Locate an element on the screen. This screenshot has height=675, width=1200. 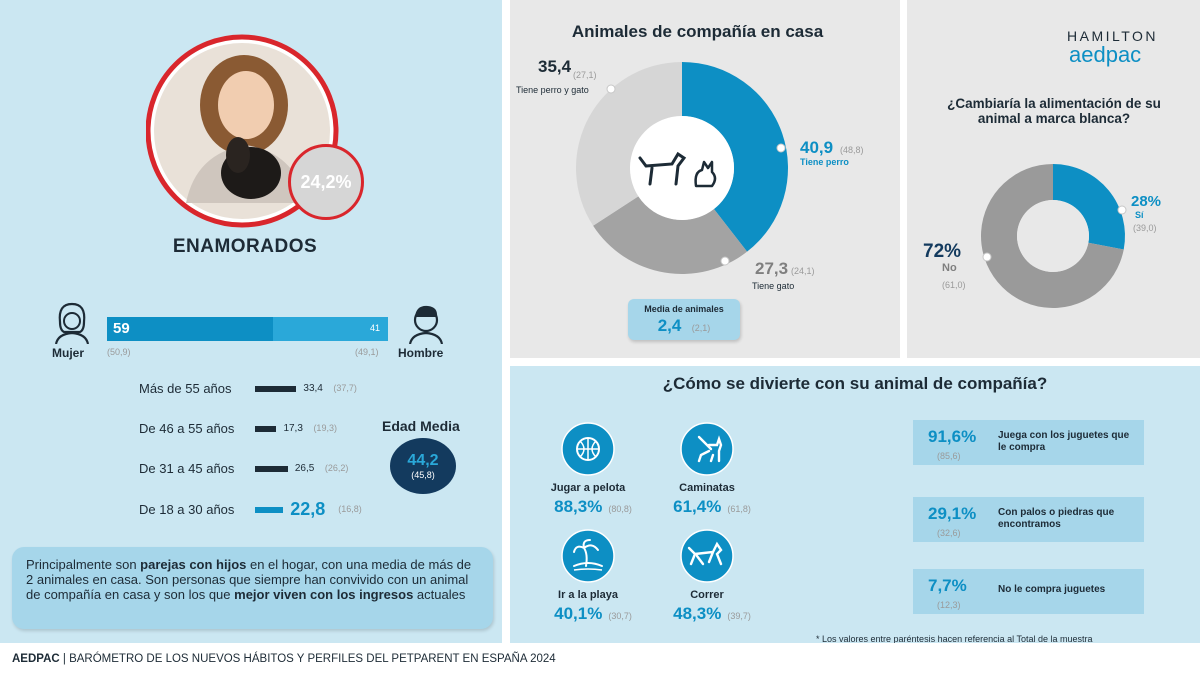
profile-share-value: 24,2% is located at coordinates (326, 181).